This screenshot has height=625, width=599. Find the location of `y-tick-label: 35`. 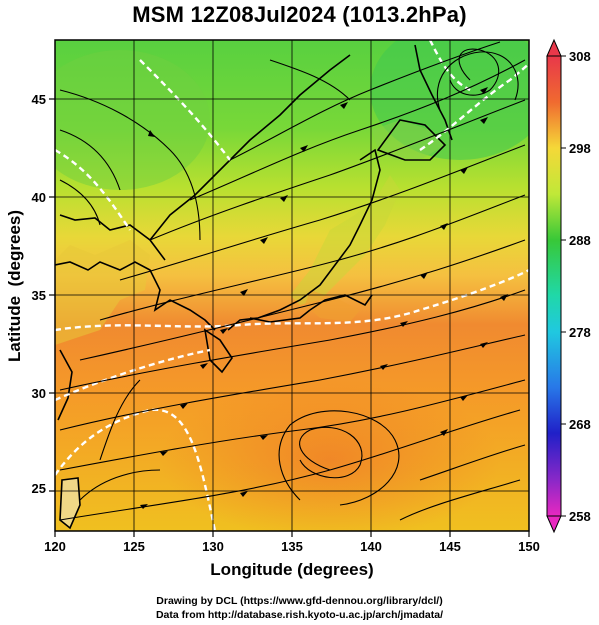

y-tick-label: 35 is located at coordinates (39, 295).